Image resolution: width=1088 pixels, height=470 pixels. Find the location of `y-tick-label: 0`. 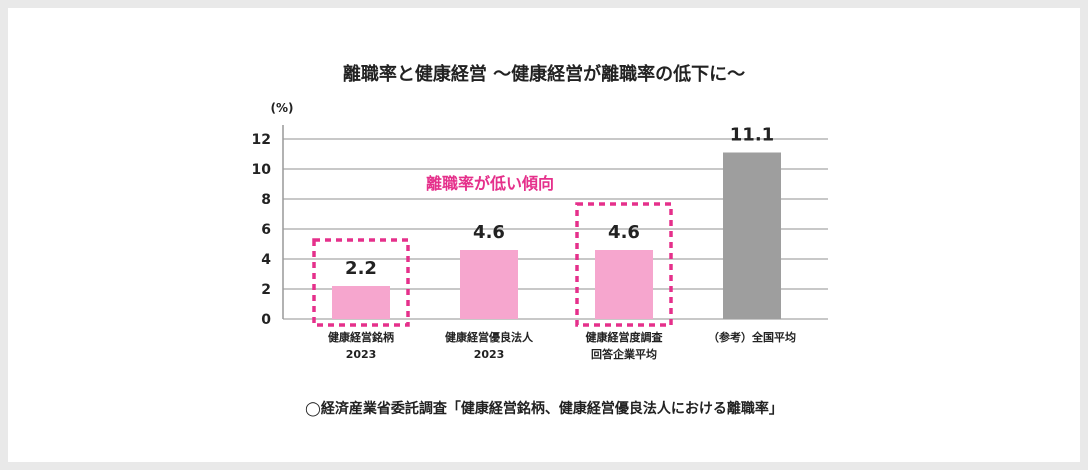

y-tick-label: 0 is located at coordinates (266, 320).